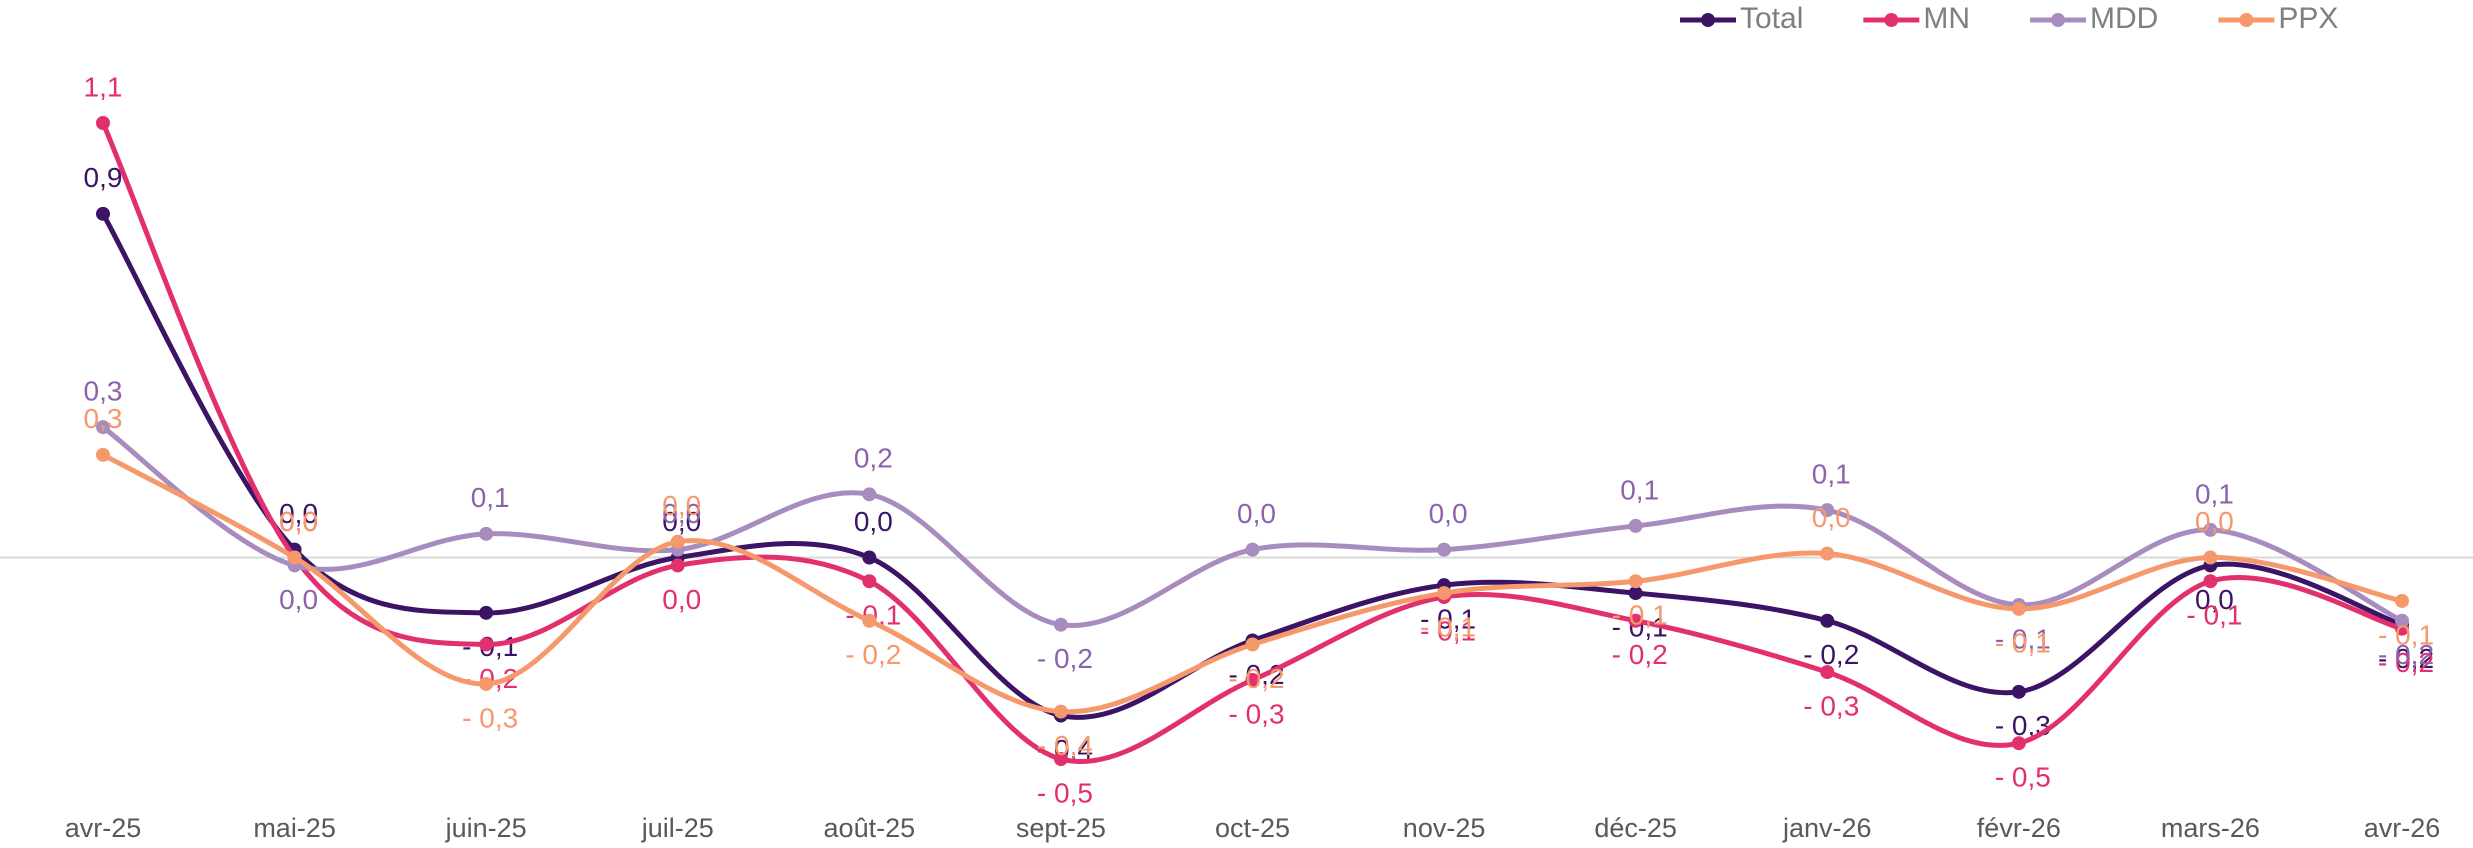 The height and width of the screenshot is (848, 2473). Describe the element at coordinates (103, 86) in the screenshot. I see `data-label: 1,1` at that location.